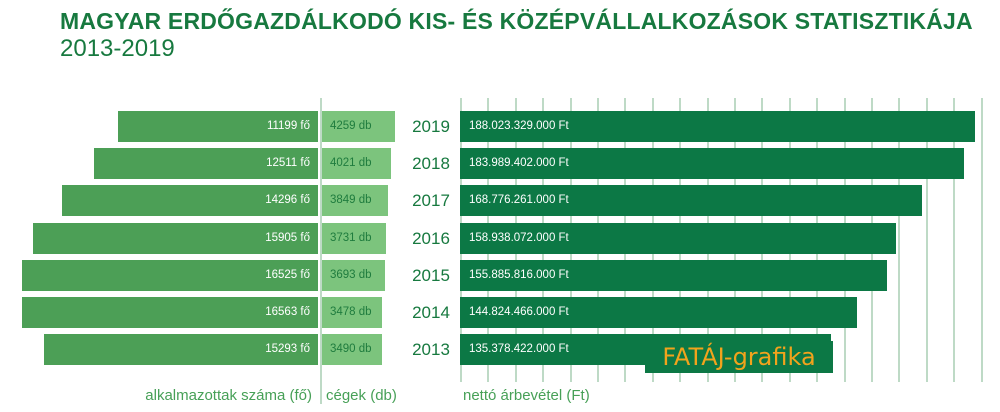 This screenshot has height=412, width=1000. Describe the element at coordinates (352, 350) in the screenshot. I see `companies-bar: 3490 db` at that location.